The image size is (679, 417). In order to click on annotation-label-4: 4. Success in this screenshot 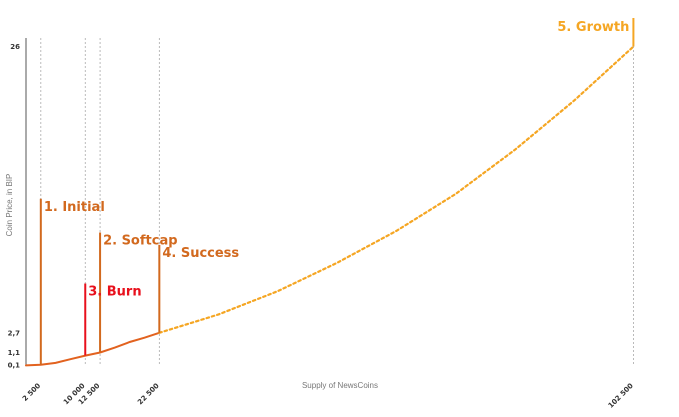, I will do `click(200, 253)`.